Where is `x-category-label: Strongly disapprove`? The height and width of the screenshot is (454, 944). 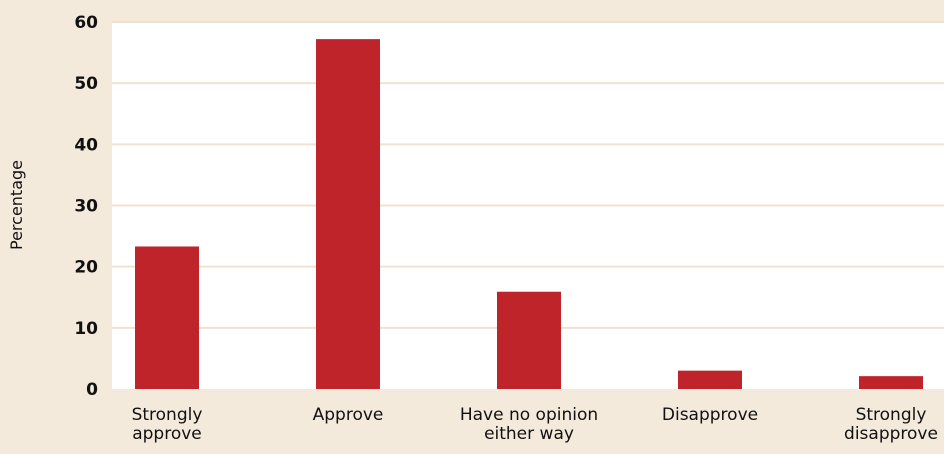
x-category-label: Strongly disapprove is located at coordinates (891, 424).